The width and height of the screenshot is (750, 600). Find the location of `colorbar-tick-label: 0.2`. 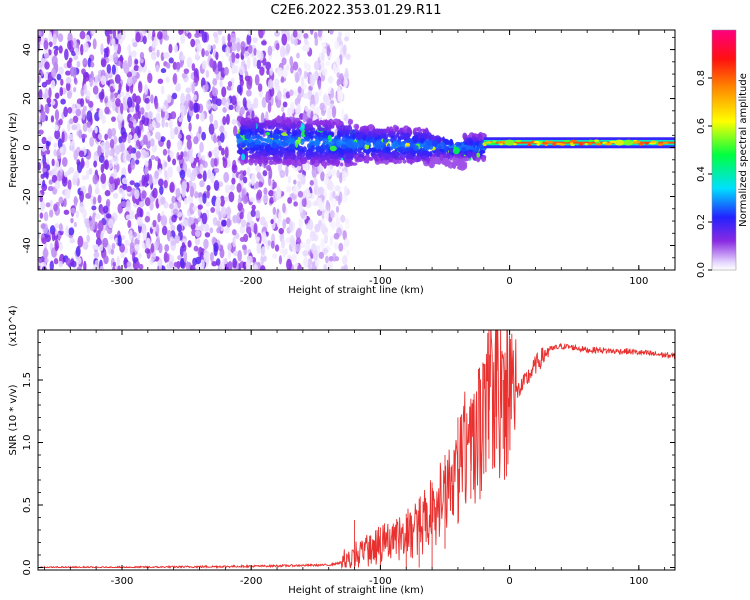

colorbar-tick-label: 0.2 is located at coordinates (701, 222).